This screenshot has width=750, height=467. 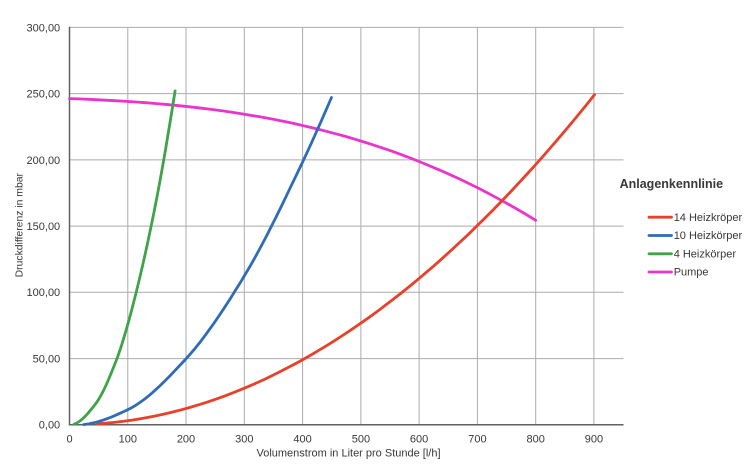 What do you see at coordinates (708, 236) in the screenshot?
I see `svg-text: 10 Heizkörper` at bounding box center [708, 236].